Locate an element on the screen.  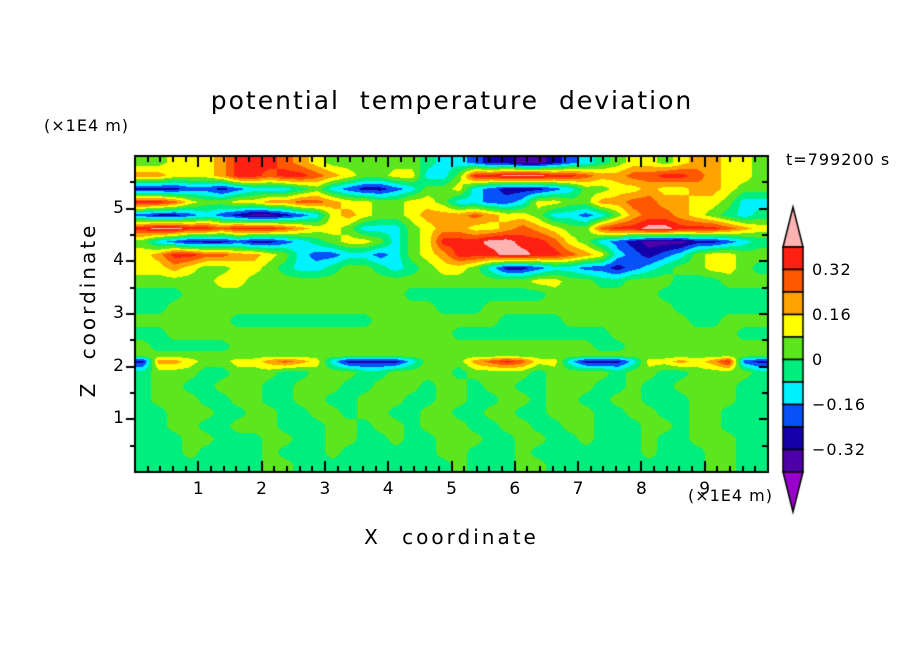
x-tick-label: 5 is located at coordinates (451, 489).